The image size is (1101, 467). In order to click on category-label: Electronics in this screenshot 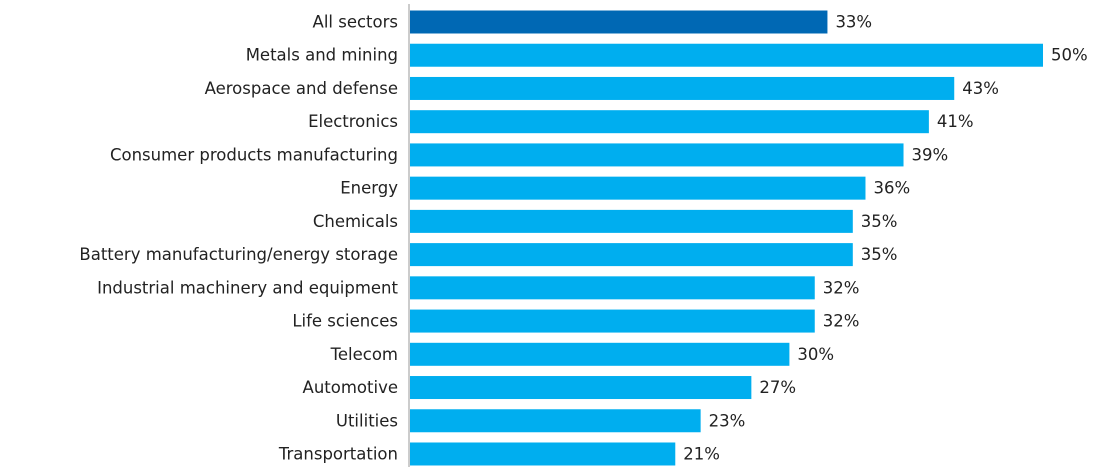, I will do `click(353, 121)`.